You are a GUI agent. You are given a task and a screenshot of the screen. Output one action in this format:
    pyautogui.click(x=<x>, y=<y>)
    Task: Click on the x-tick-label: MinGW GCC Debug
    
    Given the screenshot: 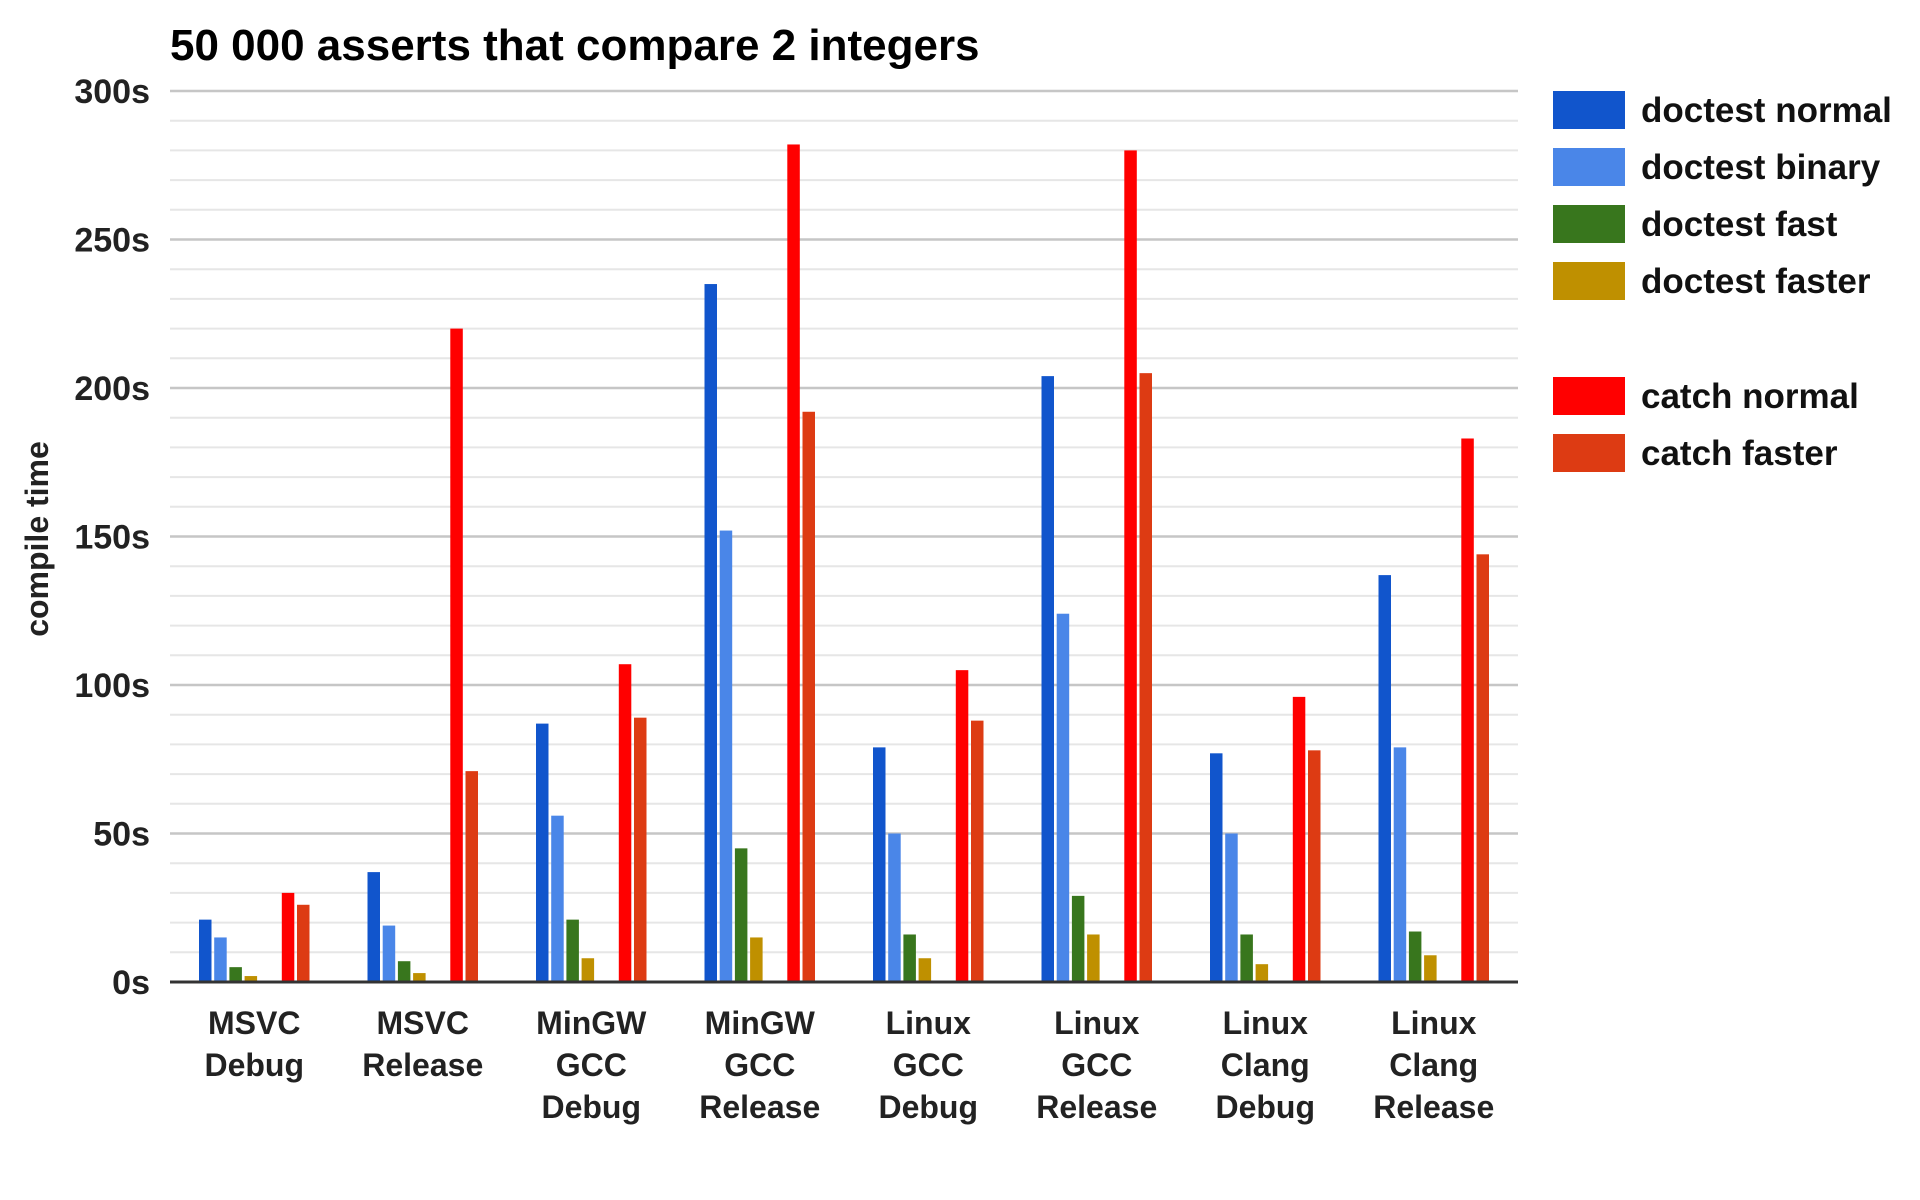 What is the action you would take?
    pyautogui.click(x=591, y=1065)
    